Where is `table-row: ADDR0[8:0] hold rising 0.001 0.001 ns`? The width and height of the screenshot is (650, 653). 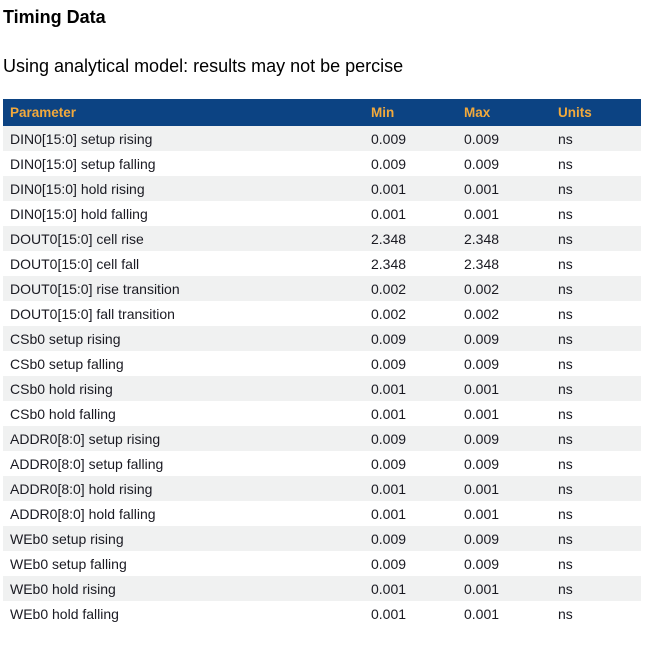
table-row: ADDR0[8:0] hold rising 0.001 0.001 ns is located at coordinates (322, 488).